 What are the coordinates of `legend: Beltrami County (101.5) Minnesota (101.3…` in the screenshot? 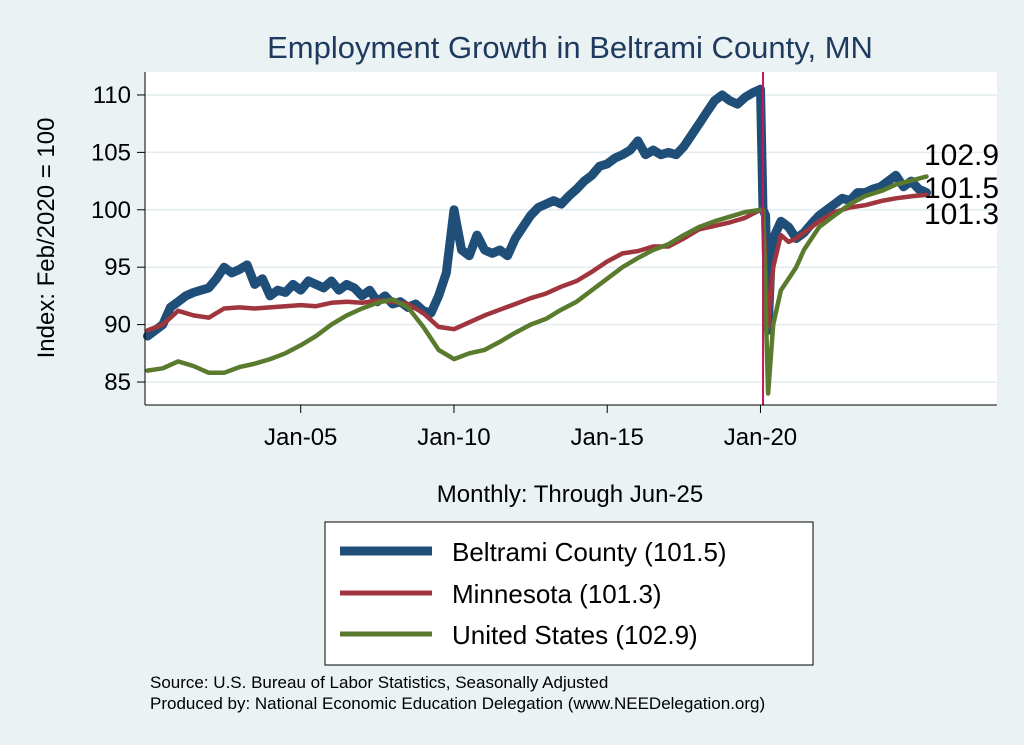 It's located at (569, 593).